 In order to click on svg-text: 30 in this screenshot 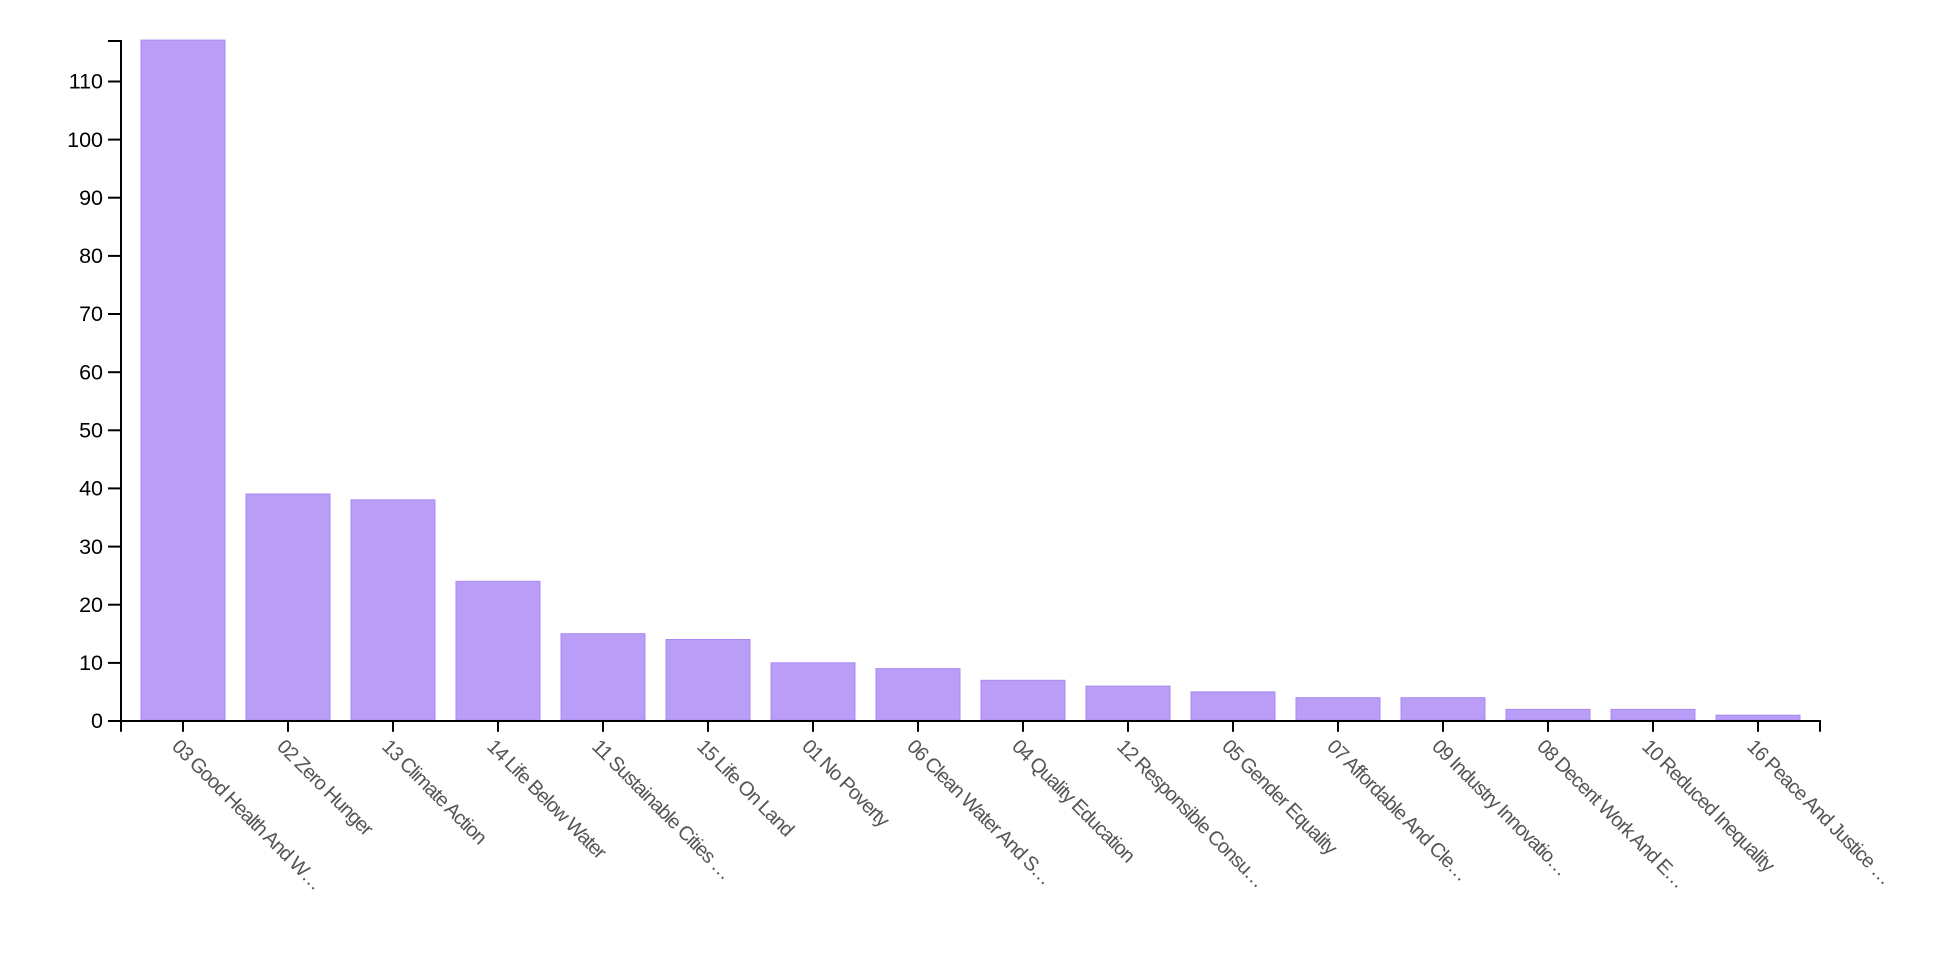, I will do `click(91, 547)`.